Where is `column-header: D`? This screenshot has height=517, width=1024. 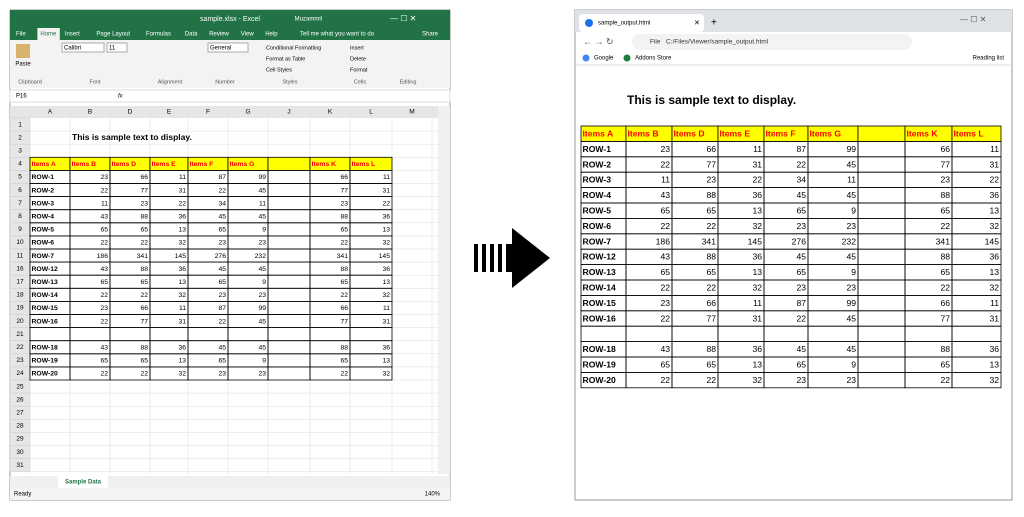
column-header: D is located at coordinates (130, 112).